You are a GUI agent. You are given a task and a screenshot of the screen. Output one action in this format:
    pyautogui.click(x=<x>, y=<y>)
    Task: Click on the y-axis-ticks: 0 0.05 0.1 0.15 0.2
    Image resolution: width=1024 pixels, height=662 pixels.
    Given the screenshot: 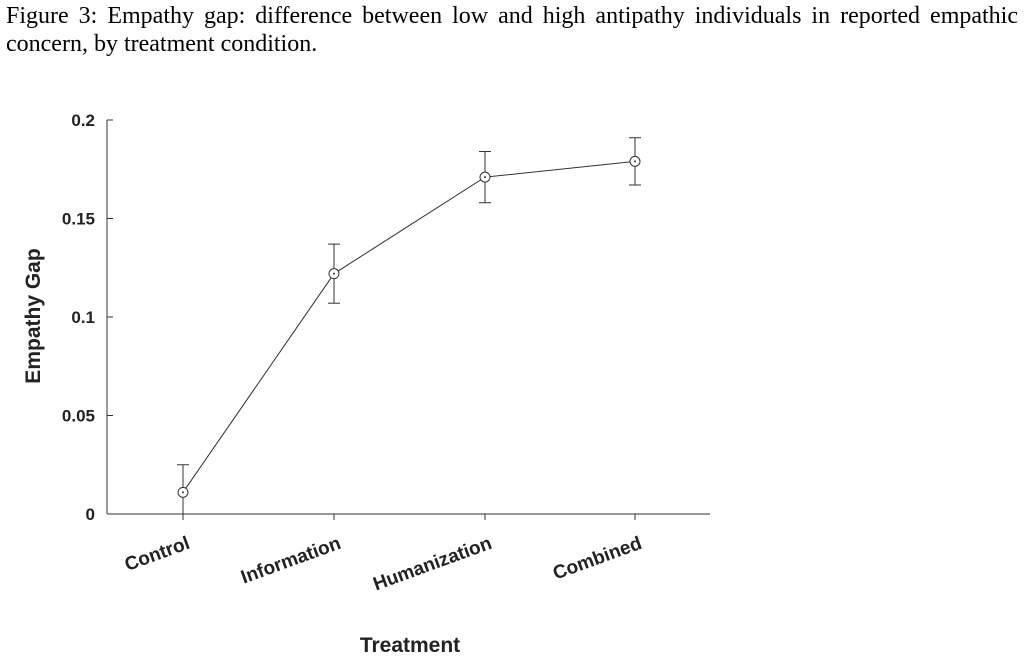 What is the action you would take?
    pyautogui.click(x=87, y=317)
    